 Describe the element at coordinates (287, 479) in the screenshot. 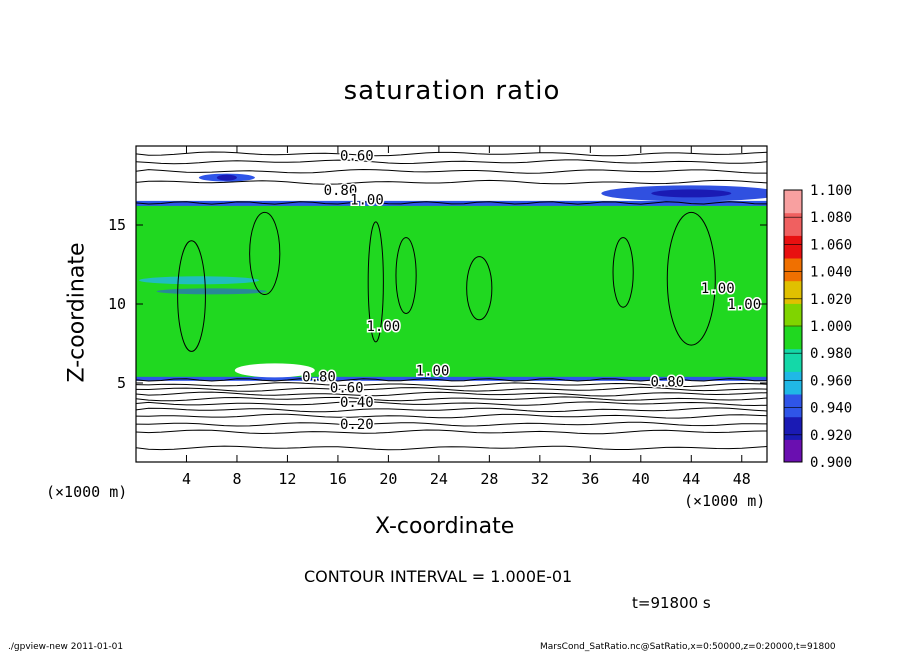

I see `x-tick-label: 12` at that location.